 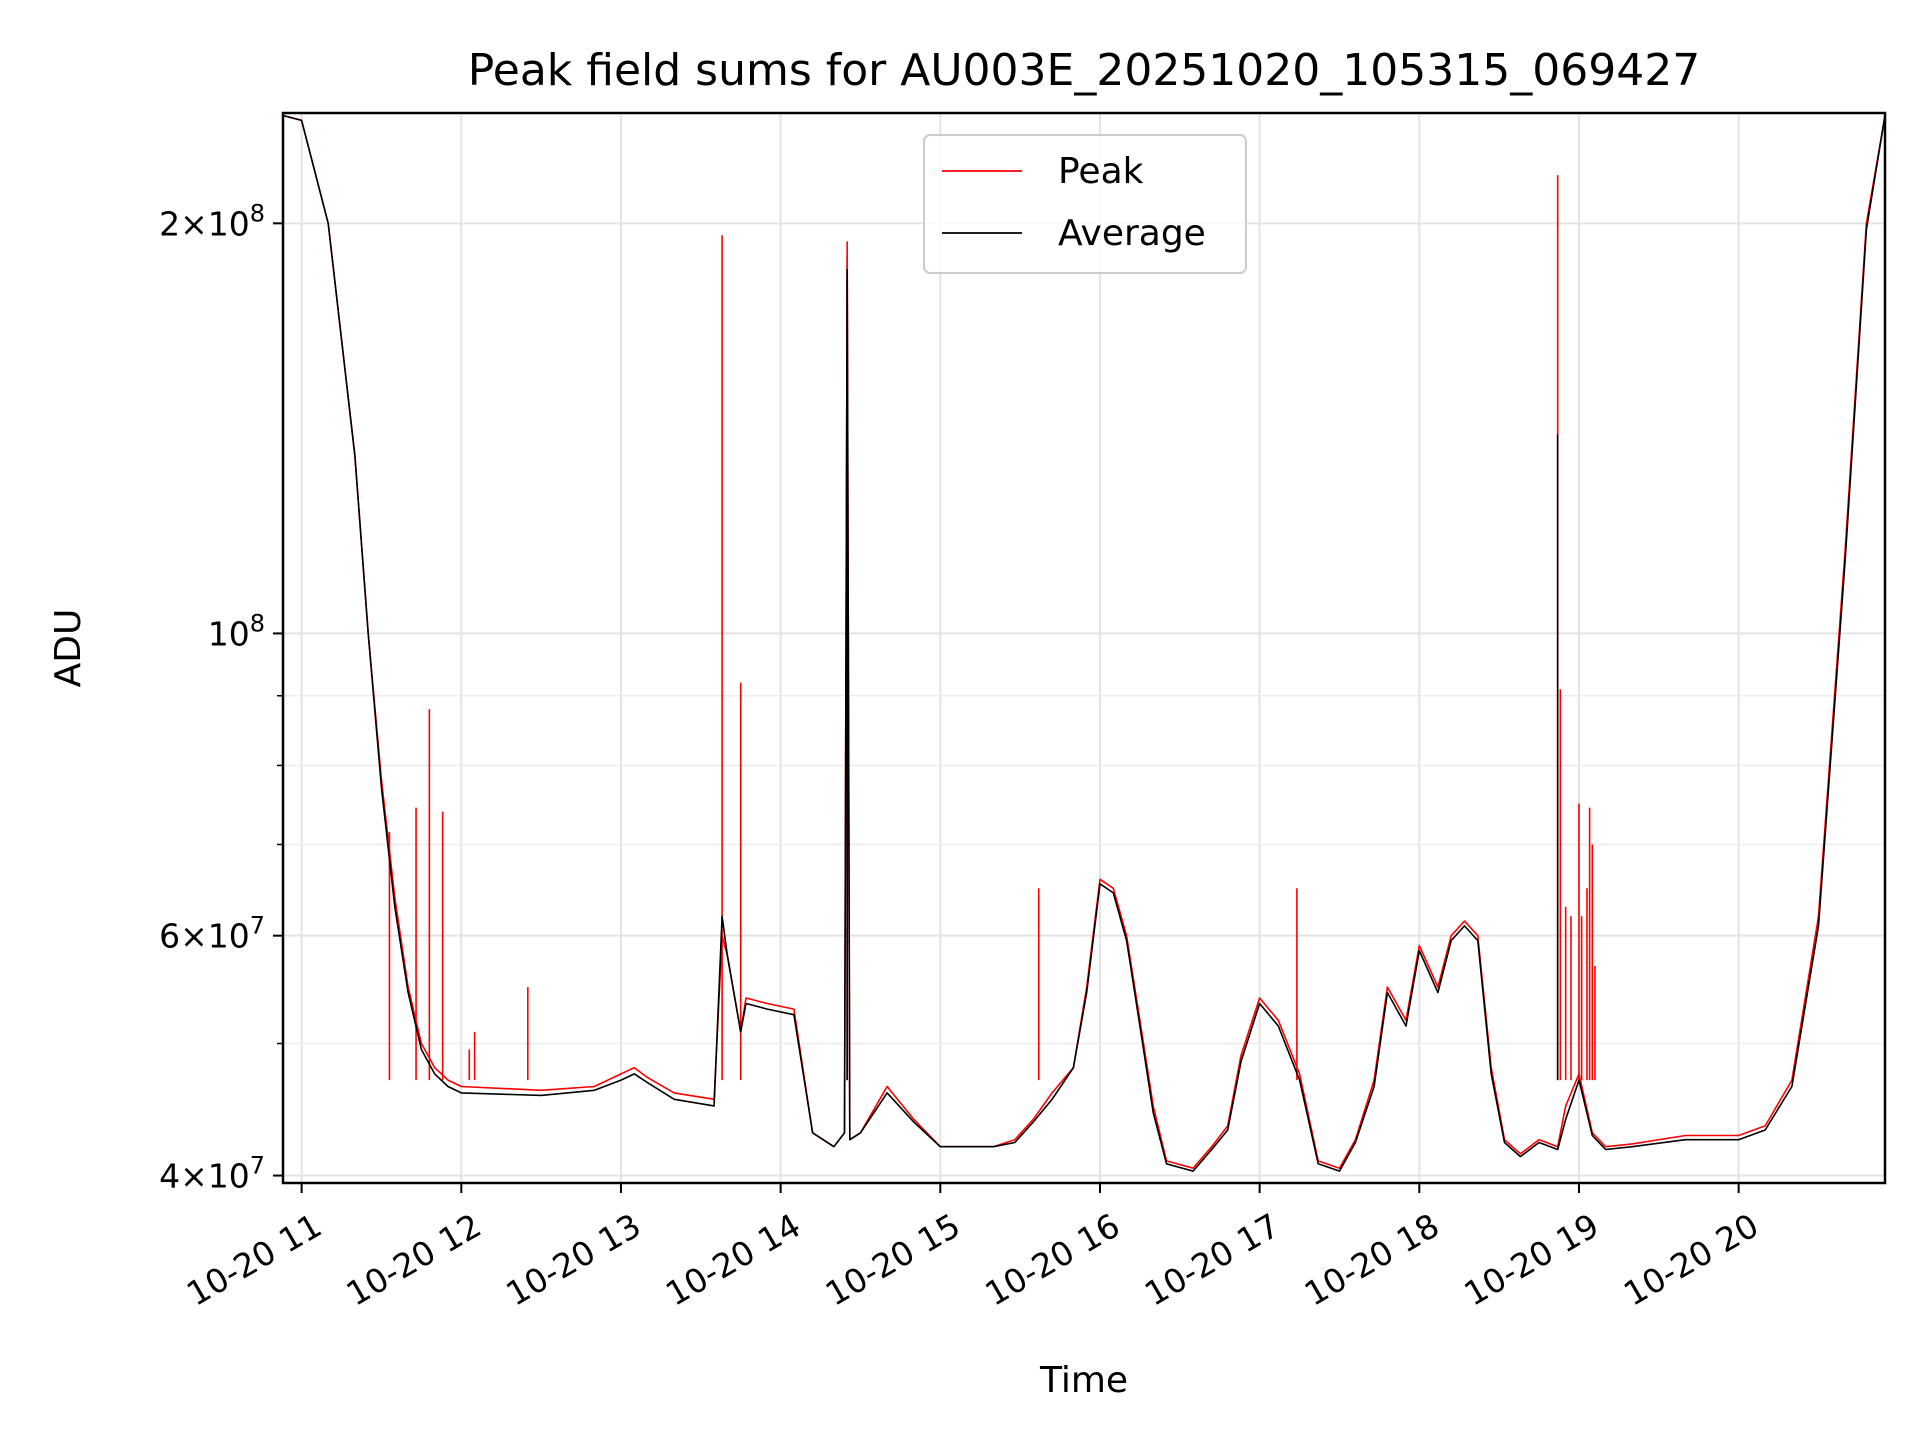 I want to click on legend-box, so click(x=1085, y=204).